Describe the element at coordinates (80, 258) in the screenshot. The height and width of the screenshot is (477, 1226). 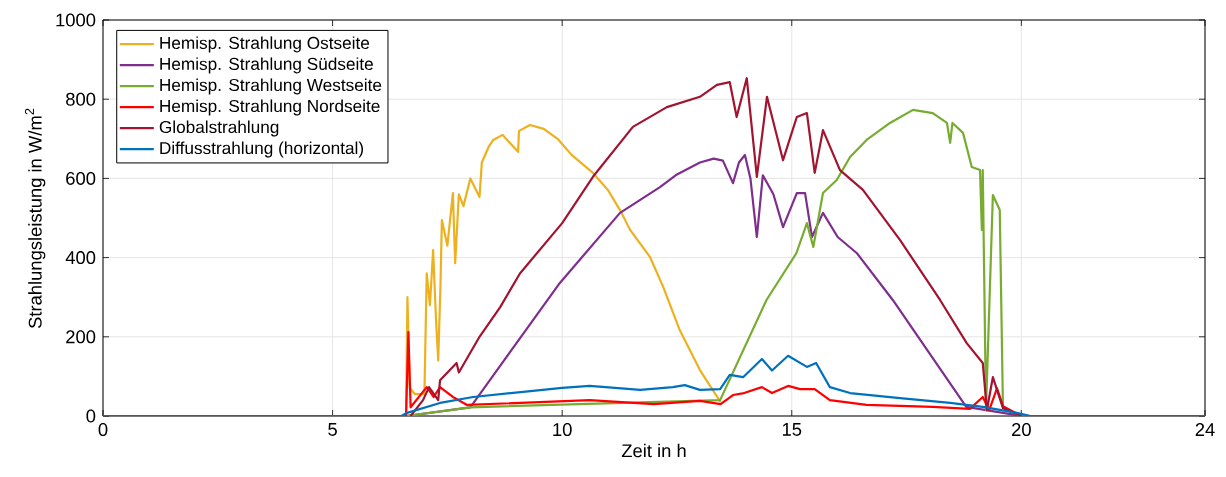
I see `y-tick-label: 400` at that location.